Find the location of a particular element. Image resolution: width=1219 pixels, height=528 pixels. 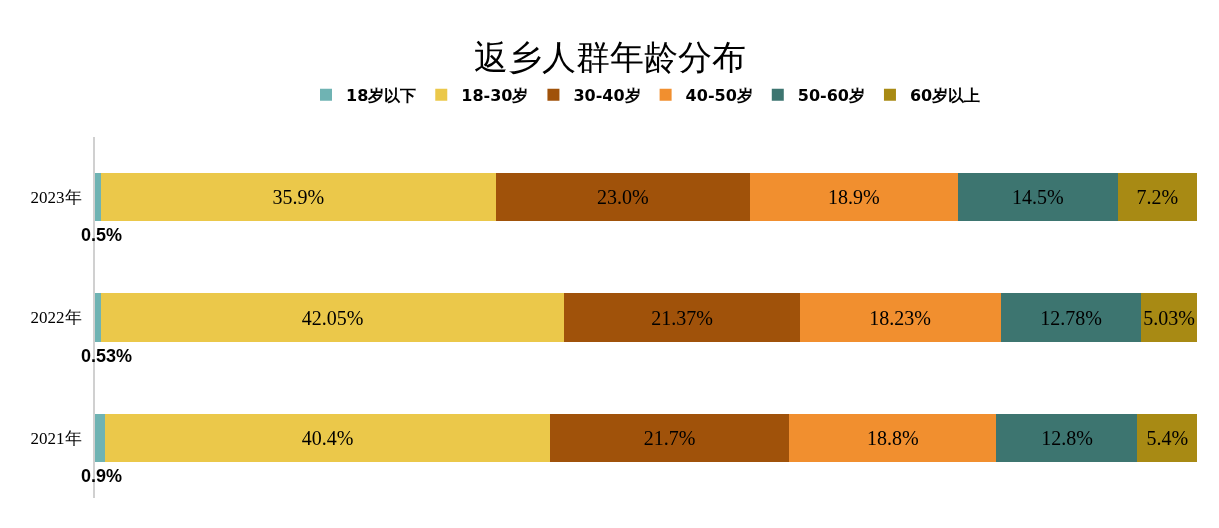

data-label: 18.23% is located at coordinates (900, 317).